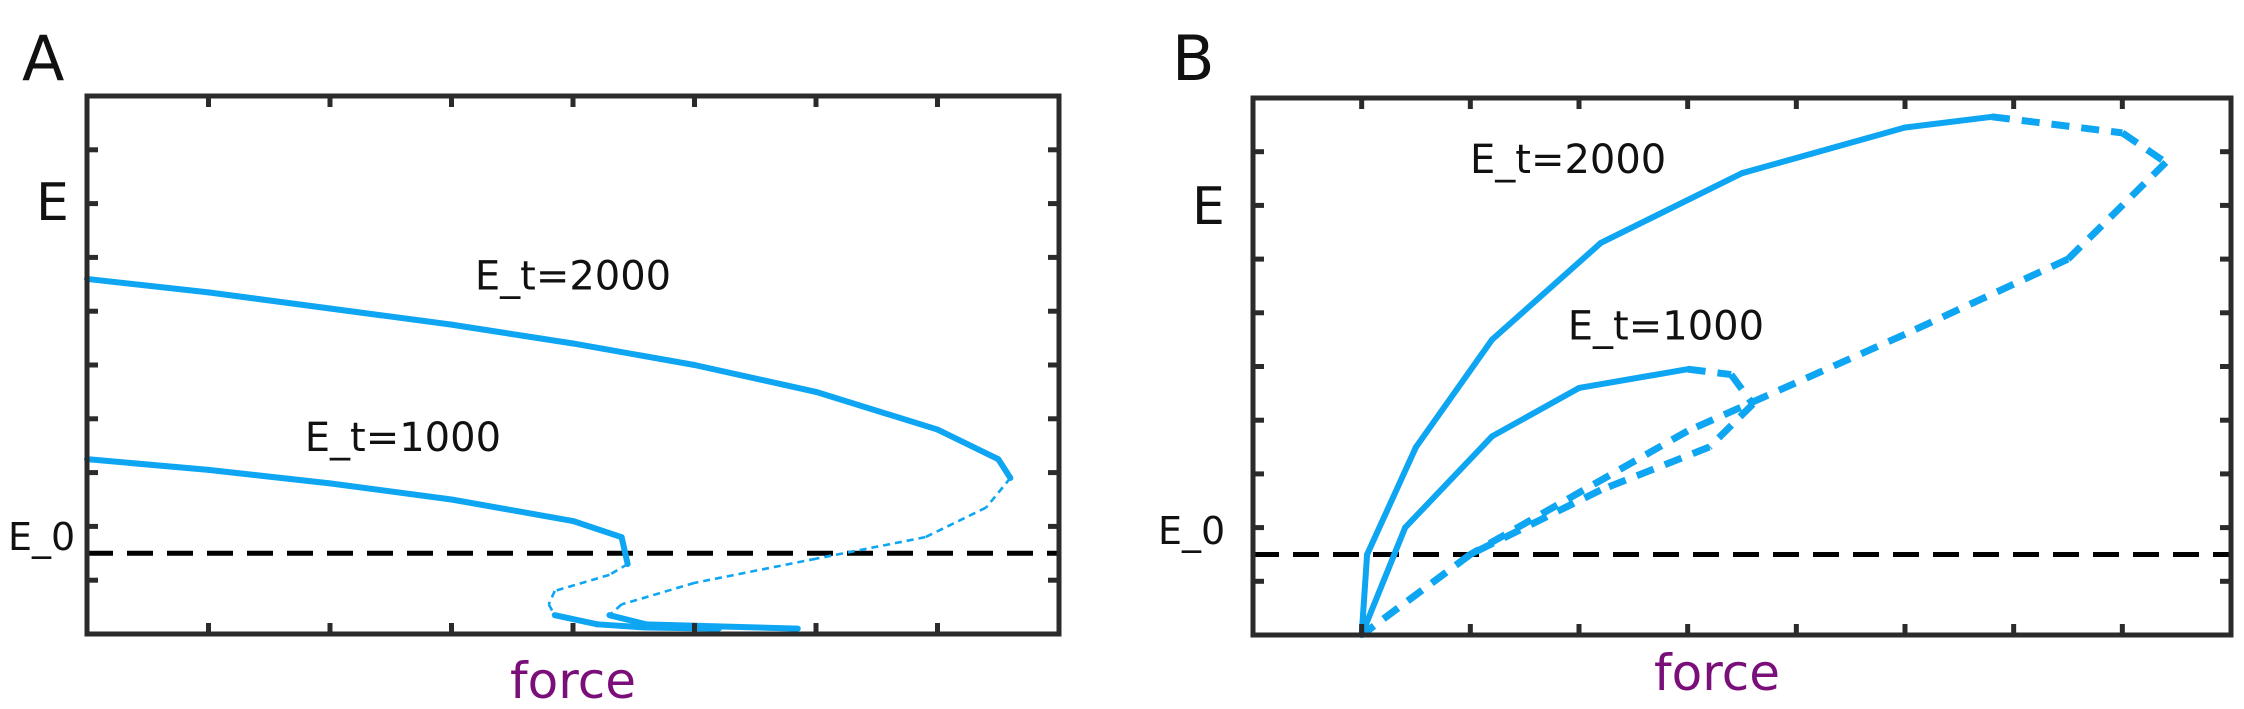  Describe the element at coordinates (43, 58) in the screenshot. I see `panel-a-label: A` at that location.